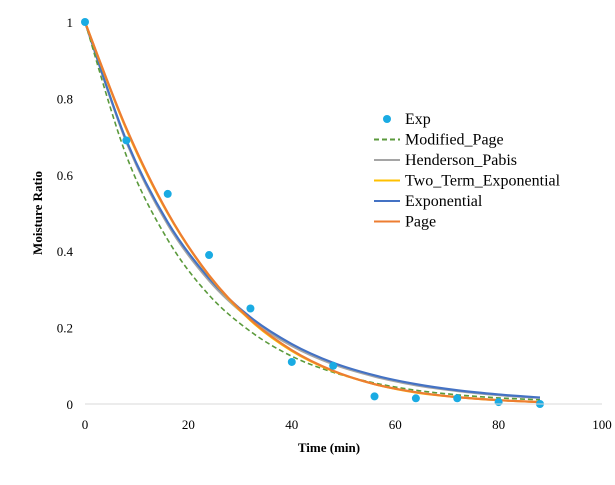 Image resolution: width=615 pixels, height=485 pixels. What do you see at coordinates (188, 424) in the screenshot?
I see `x-tick-label: 20` at bounding box center [188, 424].